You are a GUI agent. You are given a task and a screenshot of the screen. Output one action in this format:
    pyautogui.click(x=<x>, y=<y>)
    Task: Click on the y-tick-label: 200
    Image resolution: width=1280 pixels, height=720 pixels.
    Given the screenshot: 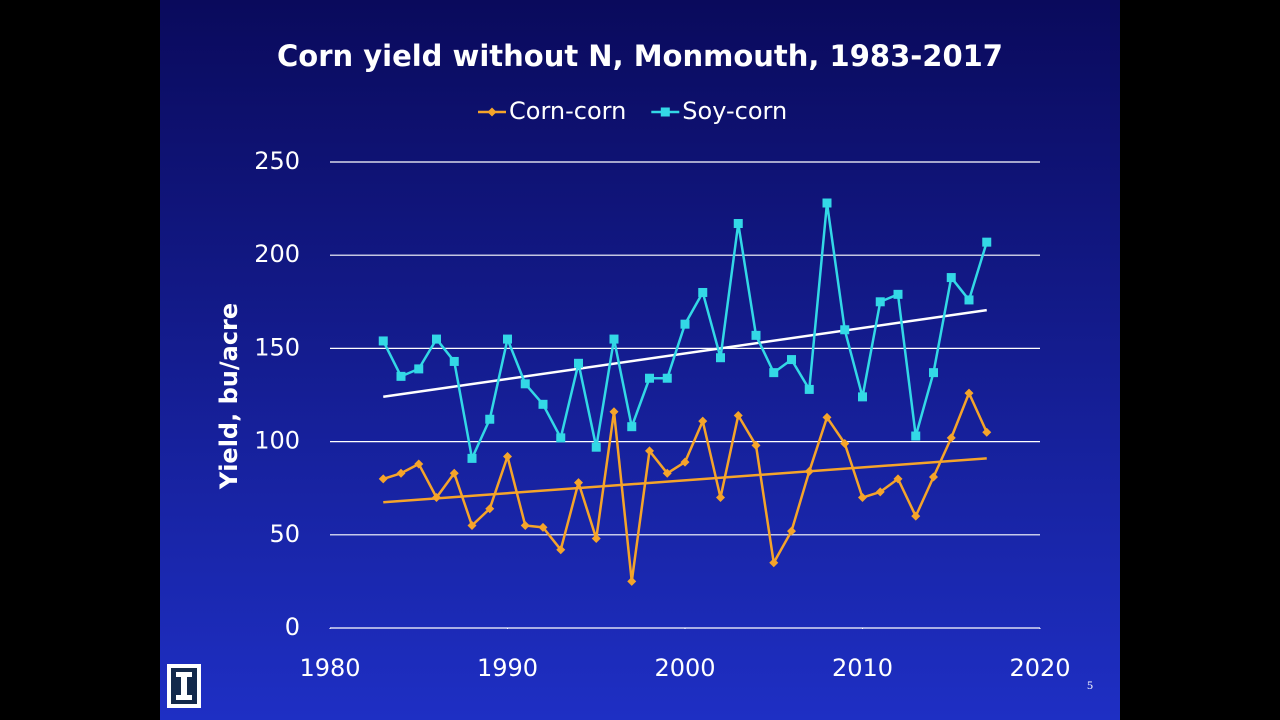 What is the action you would take?
    pyautogui.click(x=277, y=254)
    